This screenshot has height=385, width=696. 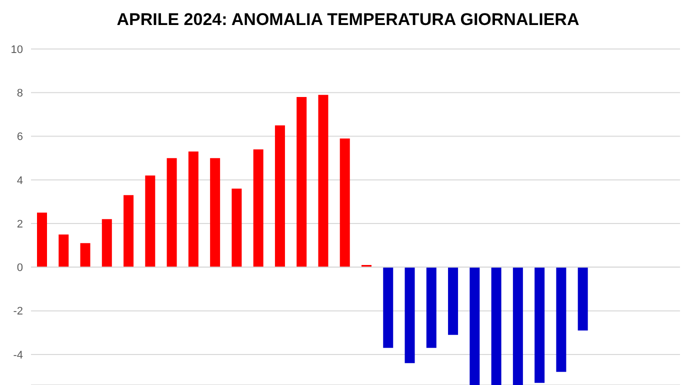 What do you see at coordinates (16, 50) in the screenshot?
I see `y-tick-label: 10` at bounding box center [16, 50].